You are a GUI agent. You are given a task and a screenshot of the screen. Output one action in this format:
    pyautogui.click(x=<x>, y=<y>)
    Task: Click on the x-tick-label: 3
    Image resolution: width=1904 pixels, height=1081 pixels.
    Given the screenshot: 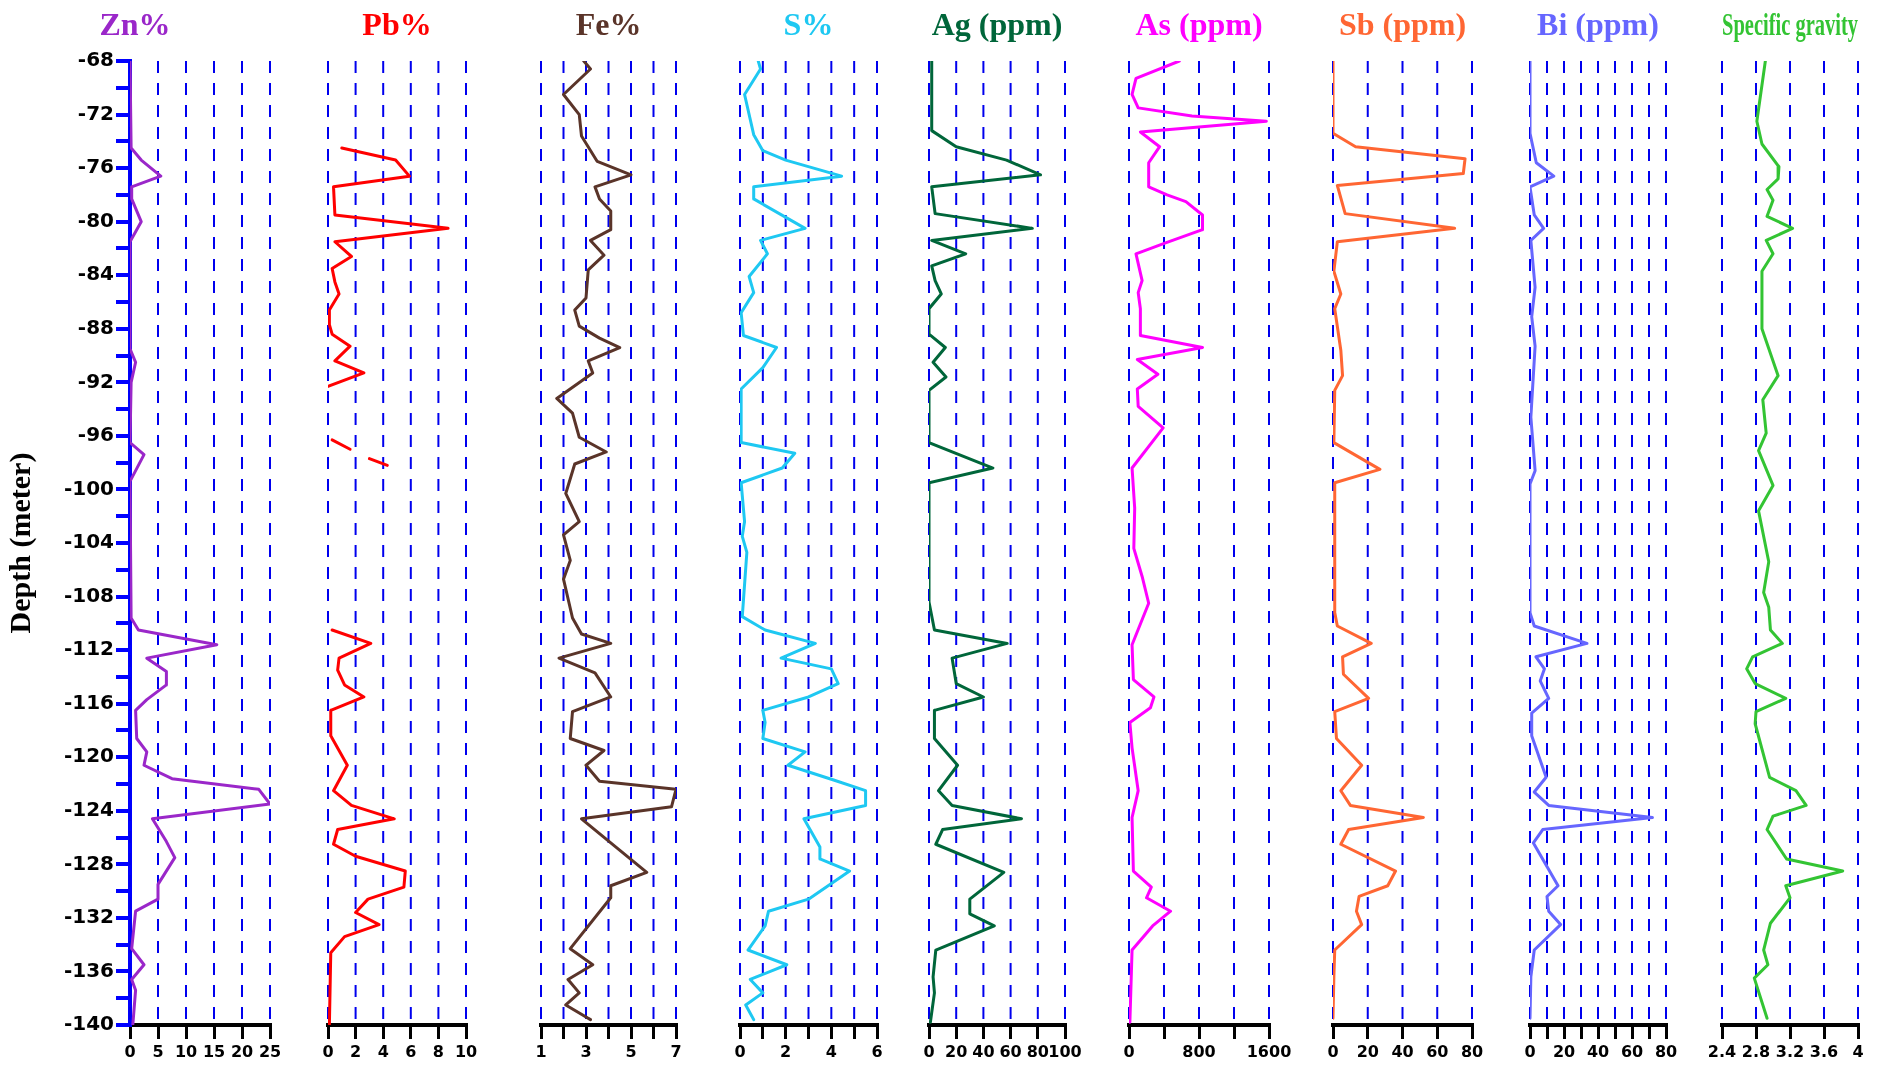 What is the action you would take?
    pyautogui.click(x=586, y=1051)
    